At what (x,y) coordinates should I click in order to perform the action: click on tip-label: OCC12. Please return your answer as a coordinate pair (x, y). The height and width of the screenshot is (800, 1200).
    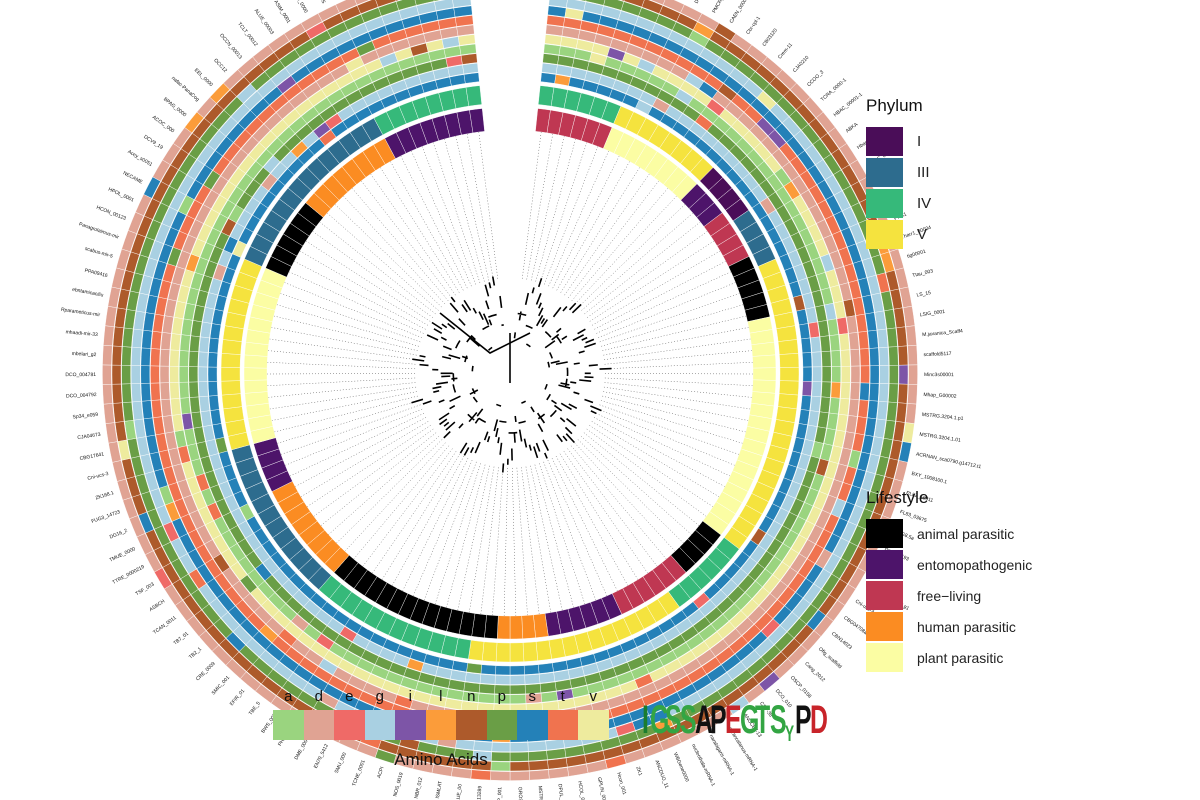
    Looking at the image, I should click on (220, 66).